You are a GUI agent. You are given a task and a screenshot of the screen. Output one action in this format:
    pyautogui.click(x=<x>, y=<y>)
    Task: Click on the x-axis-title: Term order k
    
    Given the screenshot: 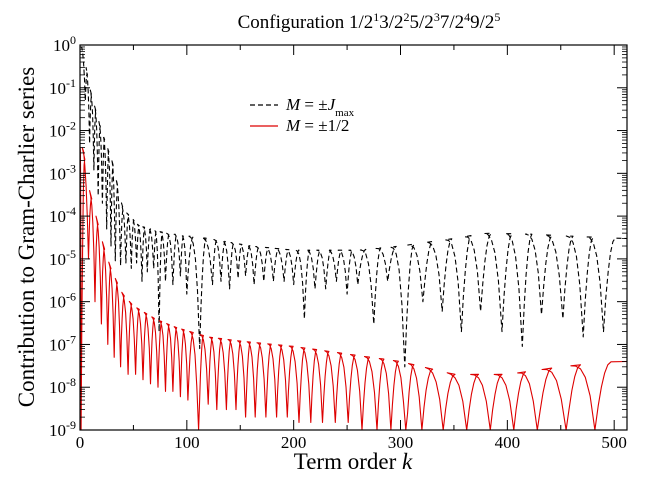 What is the action you would take?
    pyautogui.click(x=353, y=461)
    